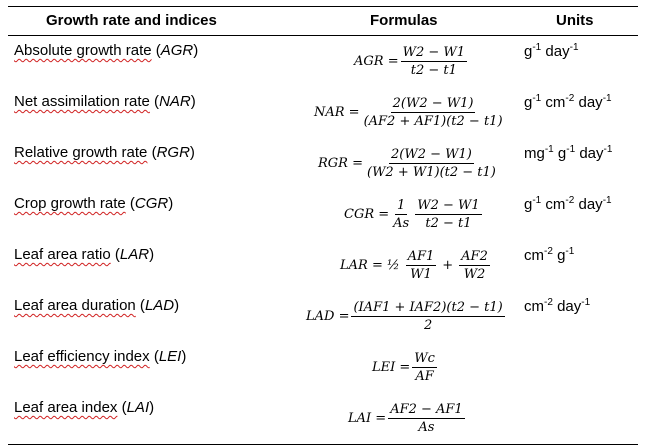 This screenshot has height=446, width=656. I want to click on numerator: AF2 − AF1, so click(426, 410).